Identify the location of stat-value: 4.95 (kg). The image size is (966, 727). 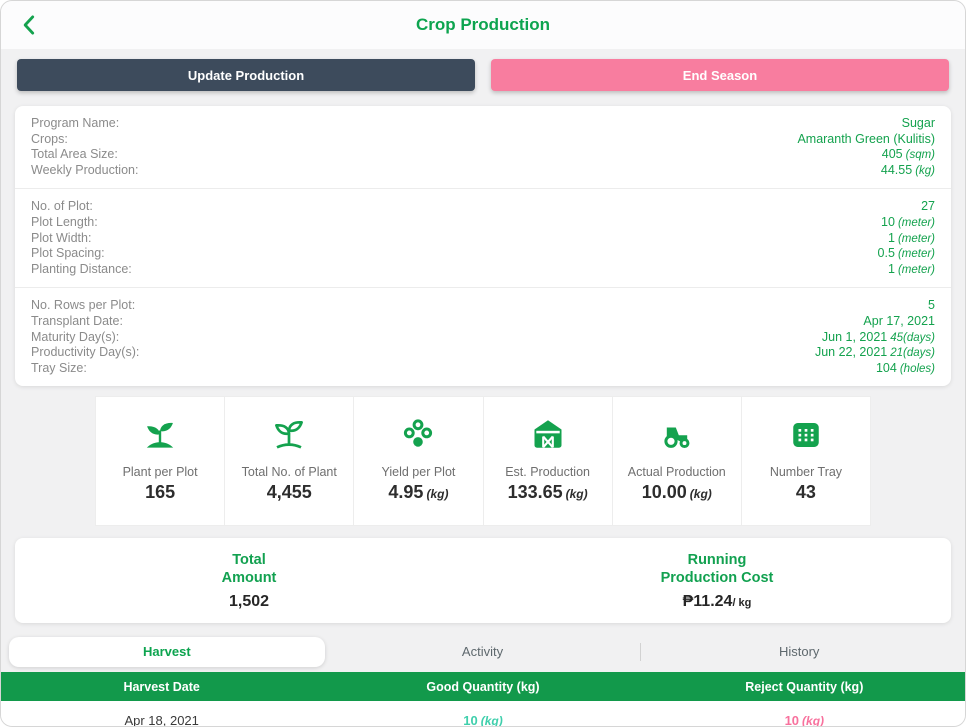
(418, 492).